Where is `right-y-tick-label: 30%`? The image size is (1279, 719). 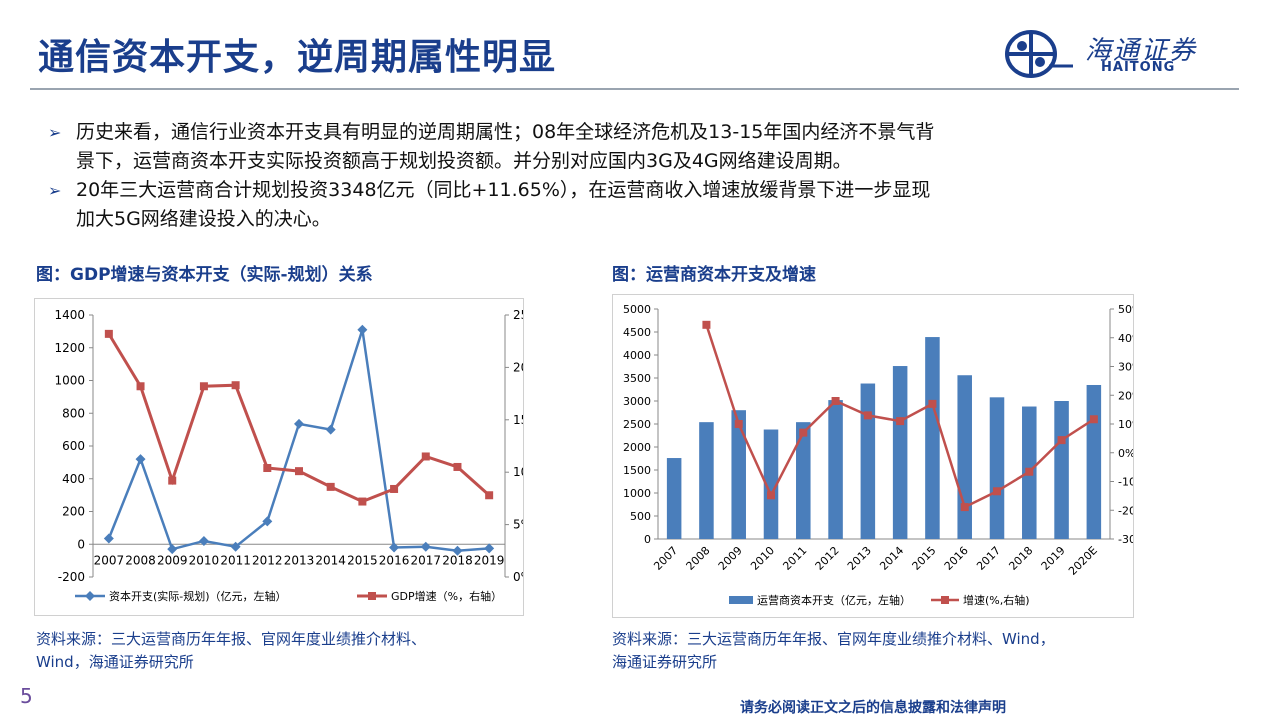
right-y-tick-label: 30% is located at coordinates (1125, 367).